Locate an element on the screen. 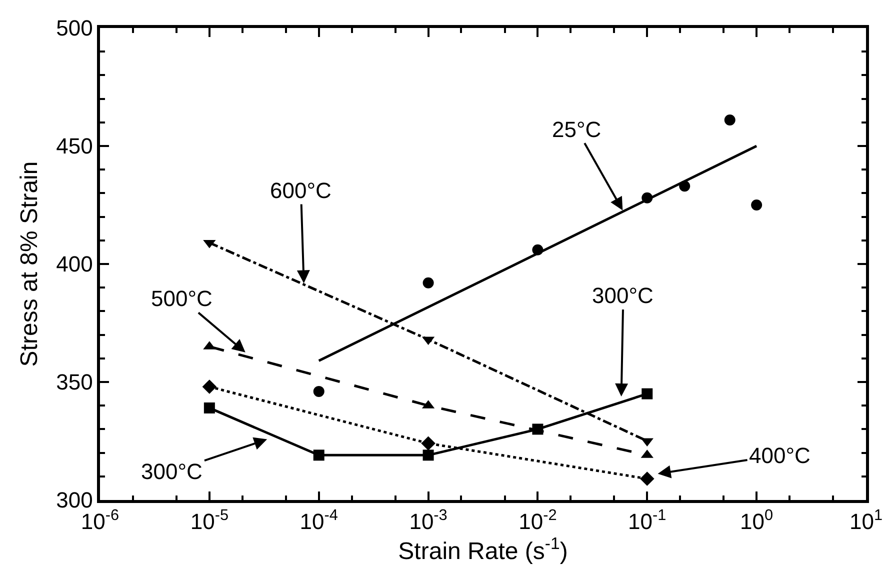  y-tick-label: 350 is located at coordinates (74, 382).